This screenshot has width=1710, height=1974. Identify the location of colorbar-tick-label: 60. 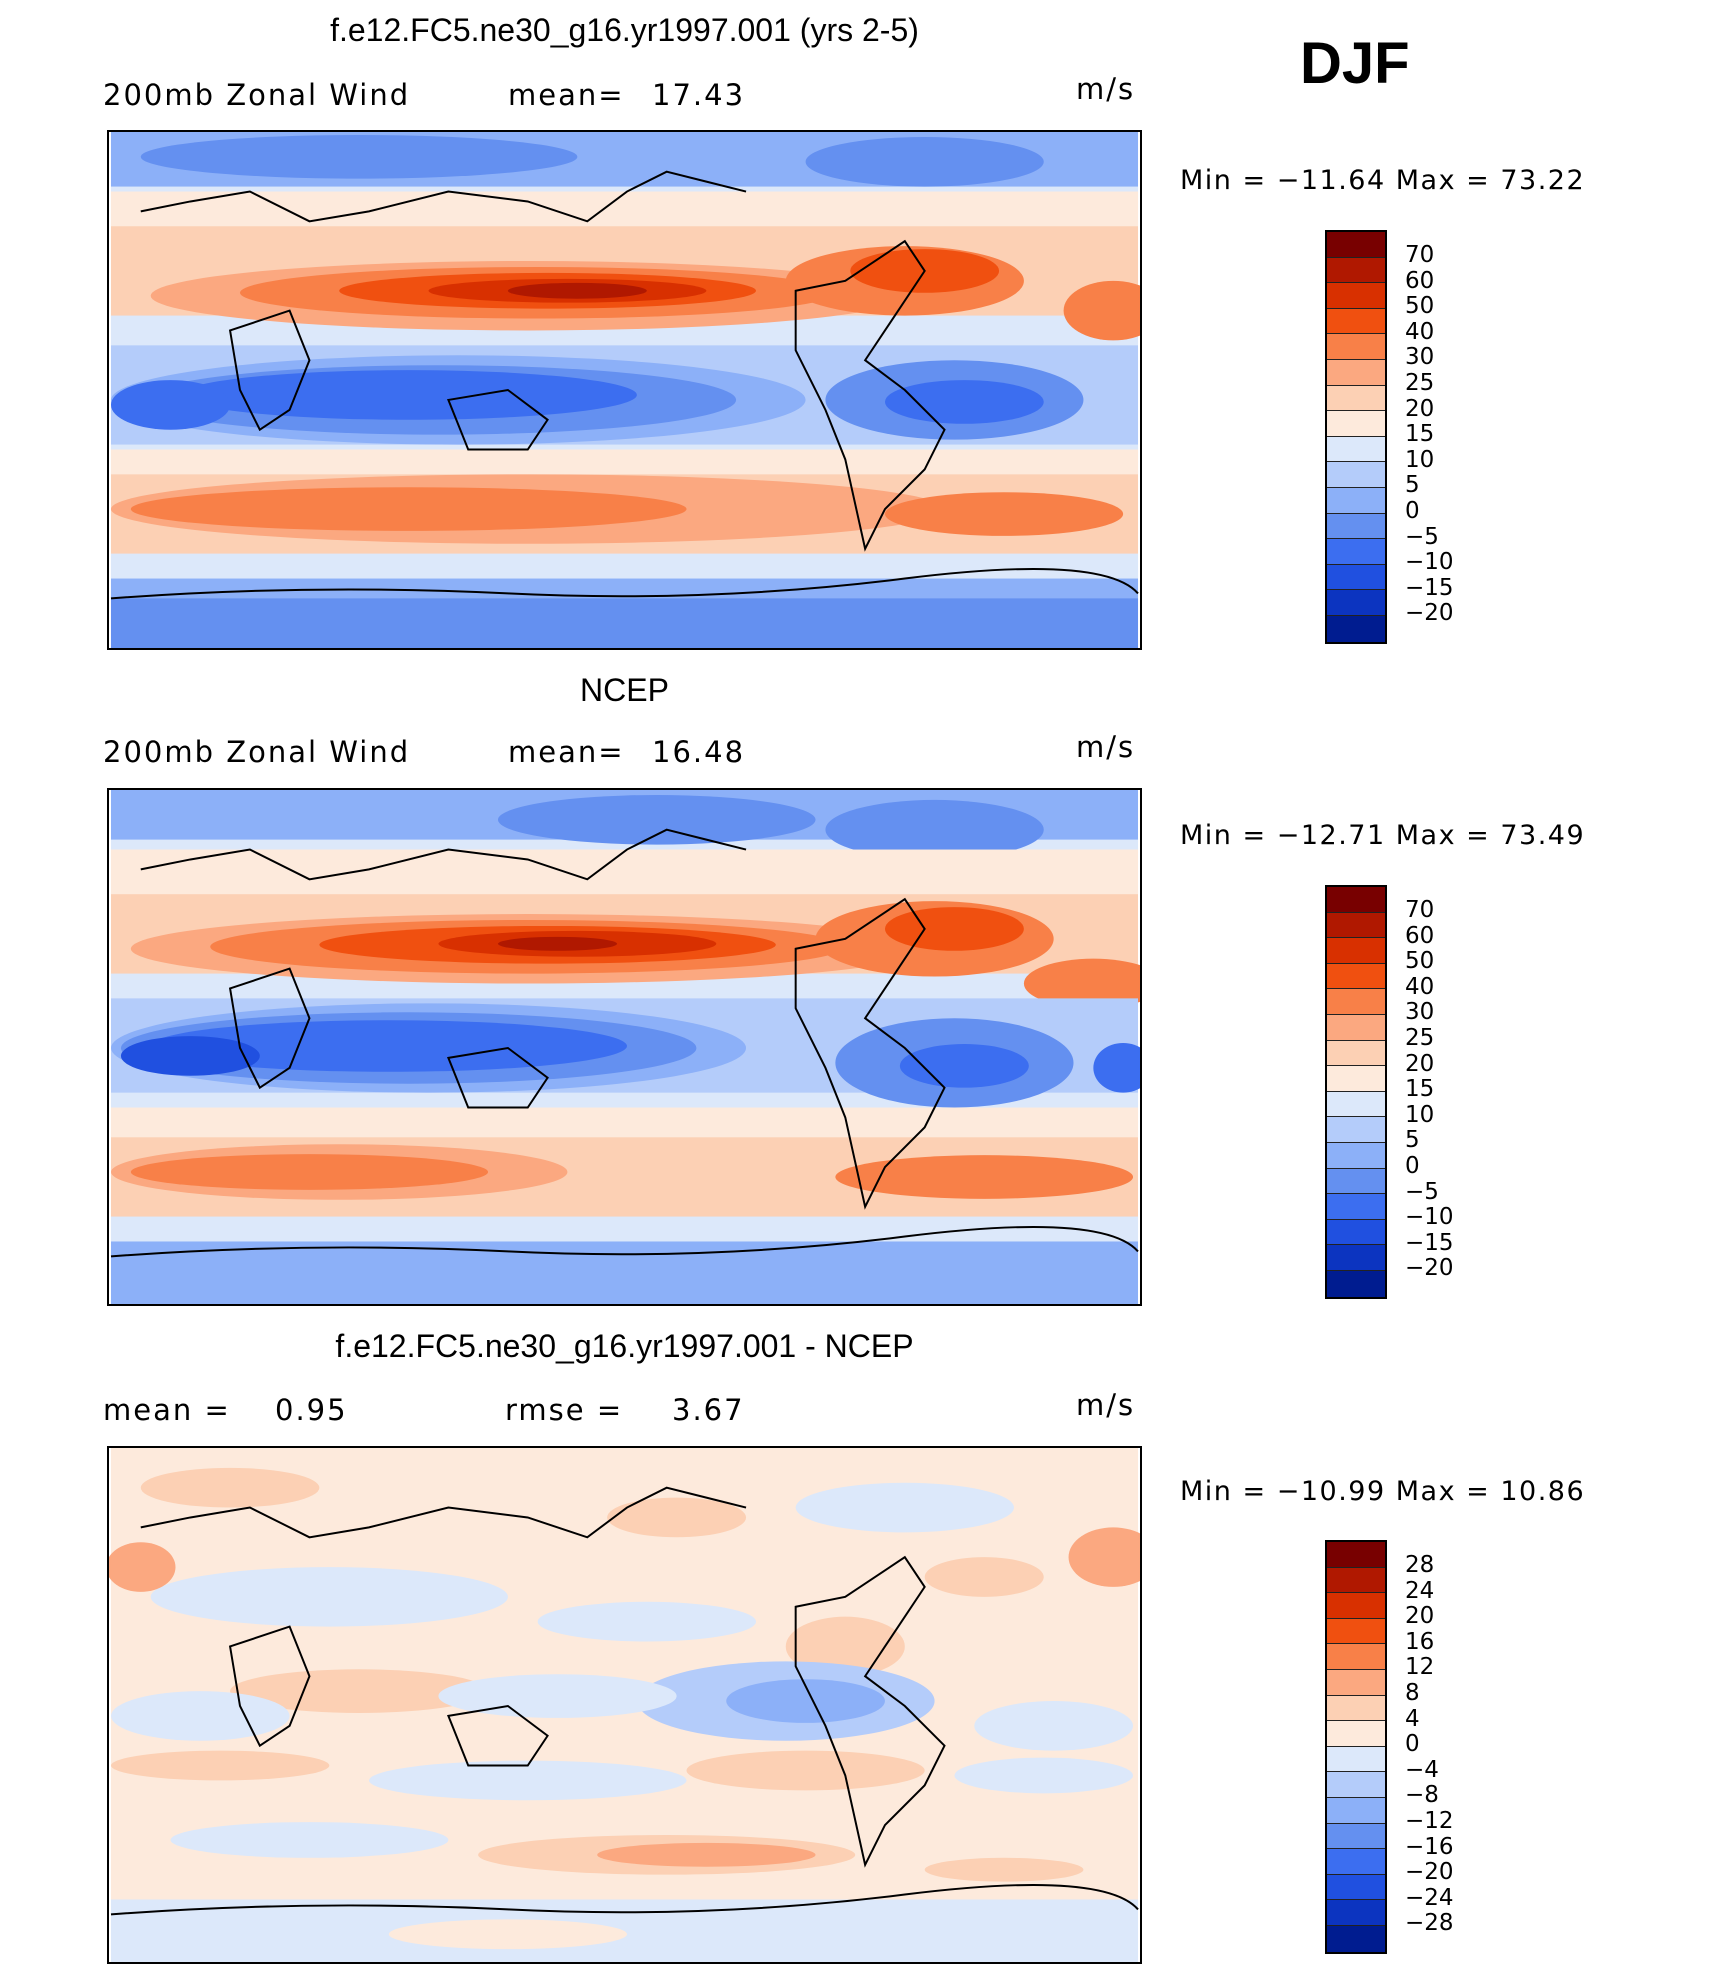
(1420, 280).